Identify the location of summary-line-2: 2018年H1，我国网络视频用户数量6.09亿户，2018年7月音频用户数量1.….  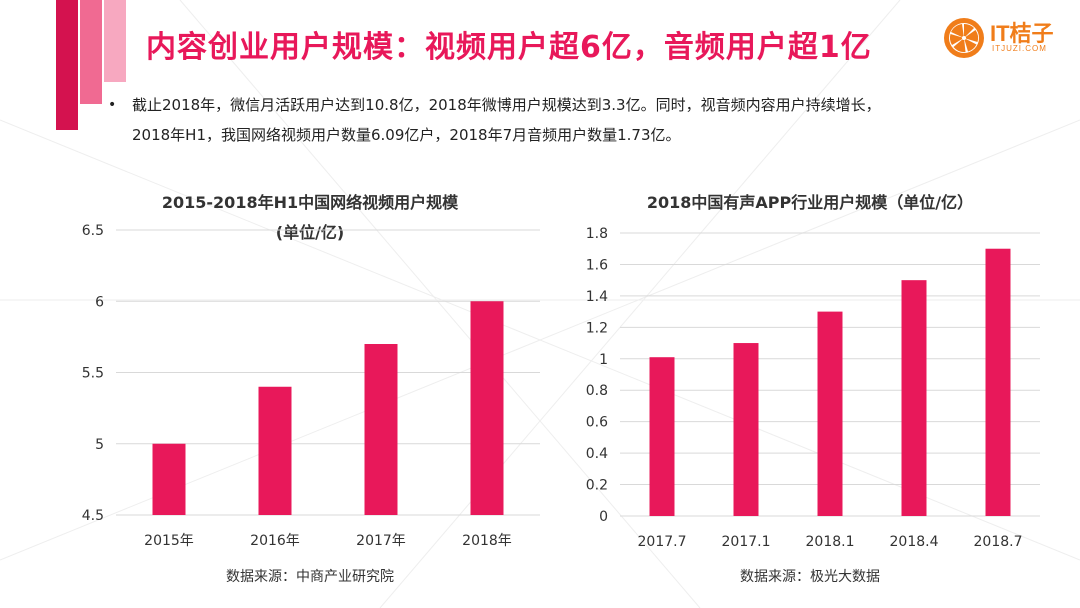
(406, 135).